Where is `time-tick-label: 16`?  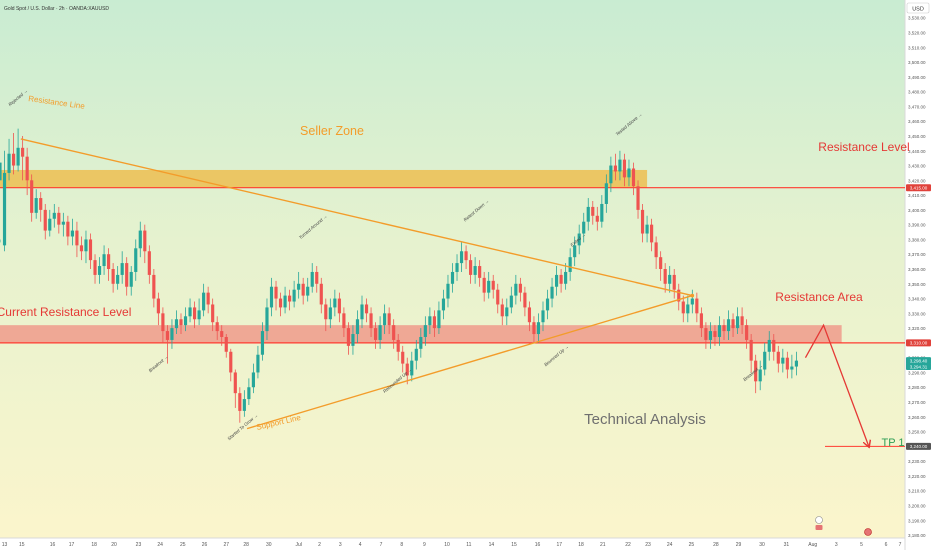 time-tick-label: 16 is located at coordinates (53, 545).